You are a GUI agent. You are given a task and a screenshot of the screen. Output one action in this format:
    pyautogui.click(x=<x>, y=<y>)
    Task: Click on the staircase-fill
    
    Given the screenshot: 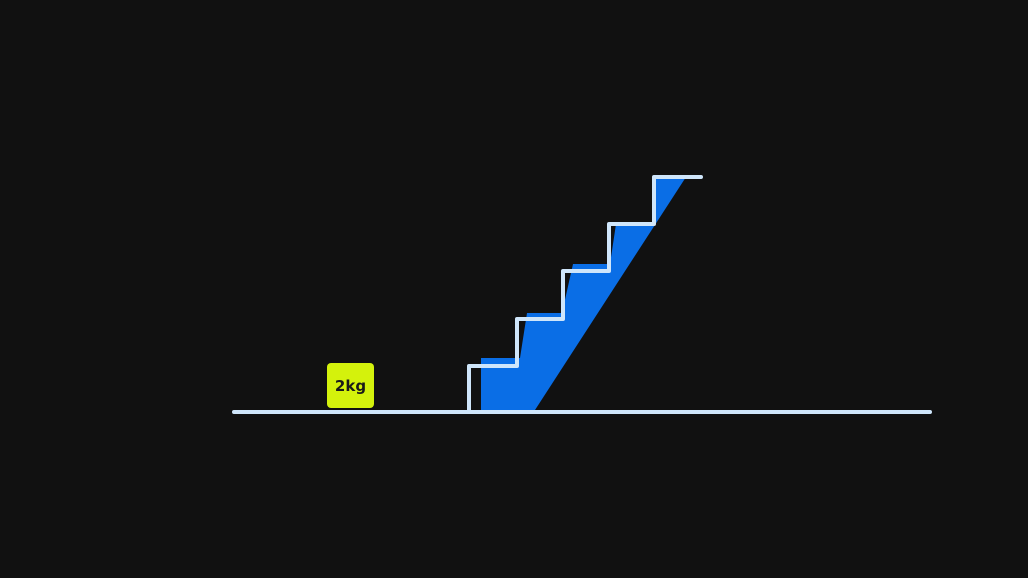 What is the action you would take?
    pyautogui.click(x=583, y=293)
    